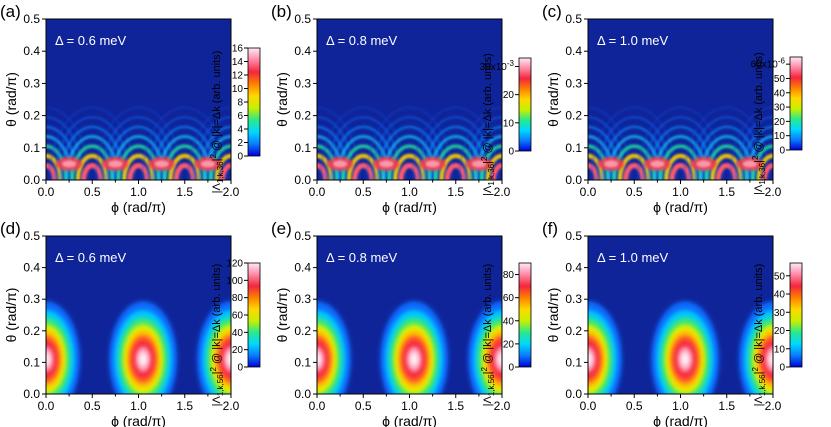 The height and width of the screenshot is (427, 831). What do you see at coordinates (780, 331) in the screenshot?
I see `colorbar-tick-label: 20` at bounding box center [780, 331].